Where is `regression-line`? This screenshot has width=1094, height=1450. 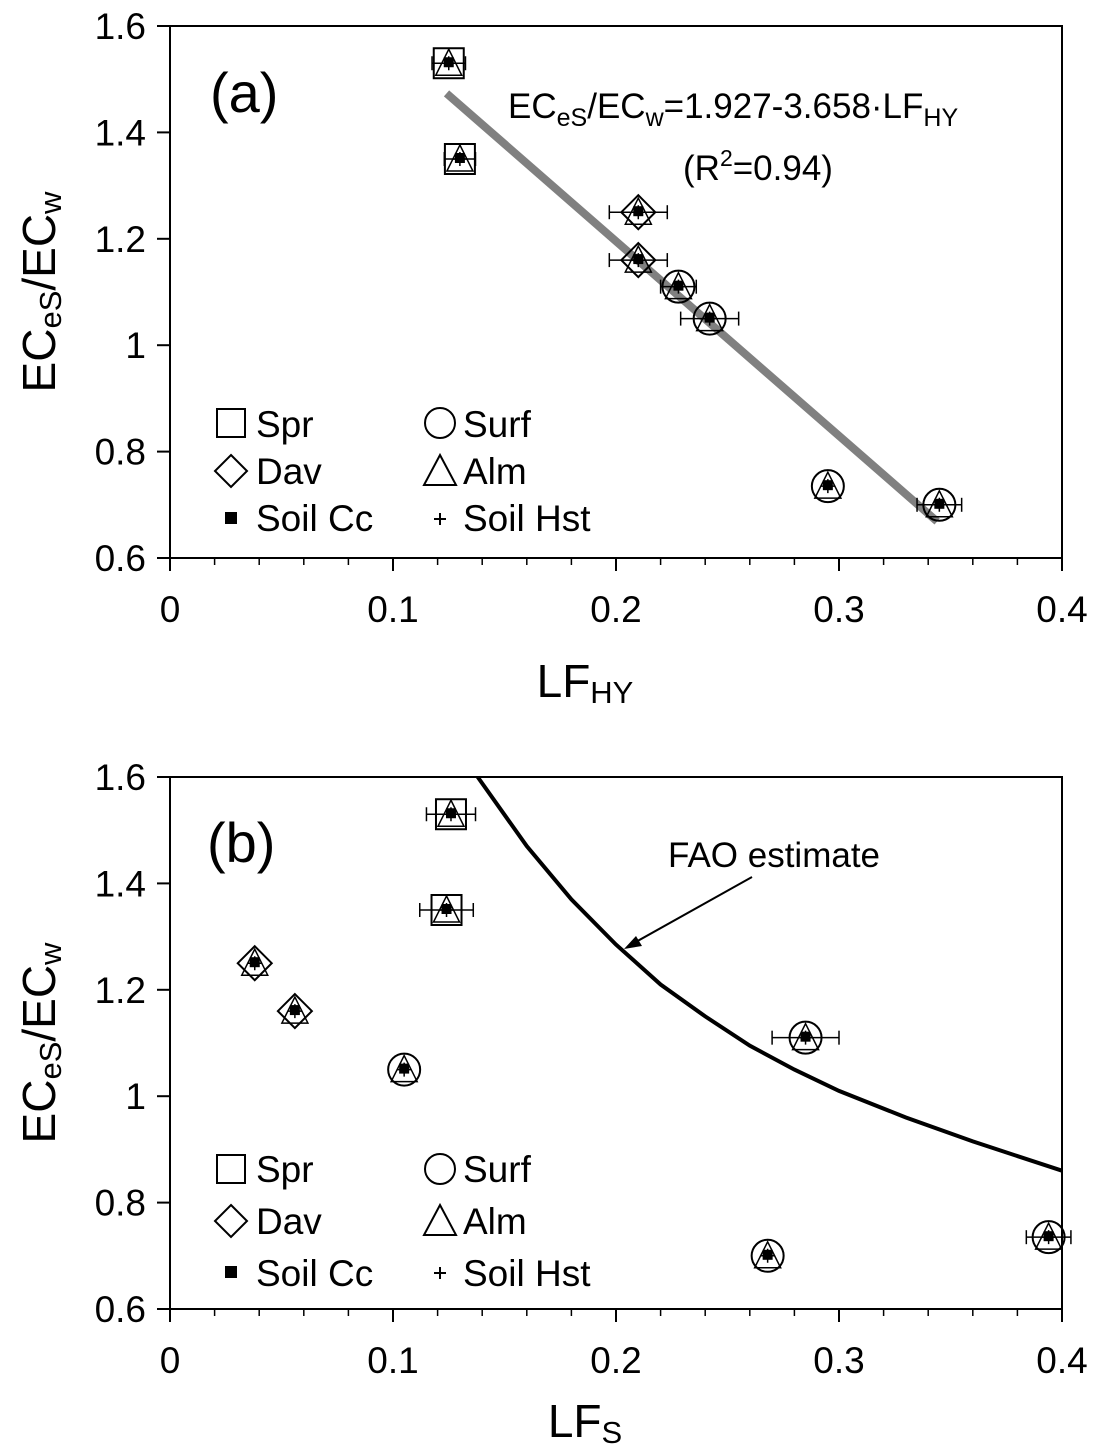
regression-line is located at coordinates (691, 307).